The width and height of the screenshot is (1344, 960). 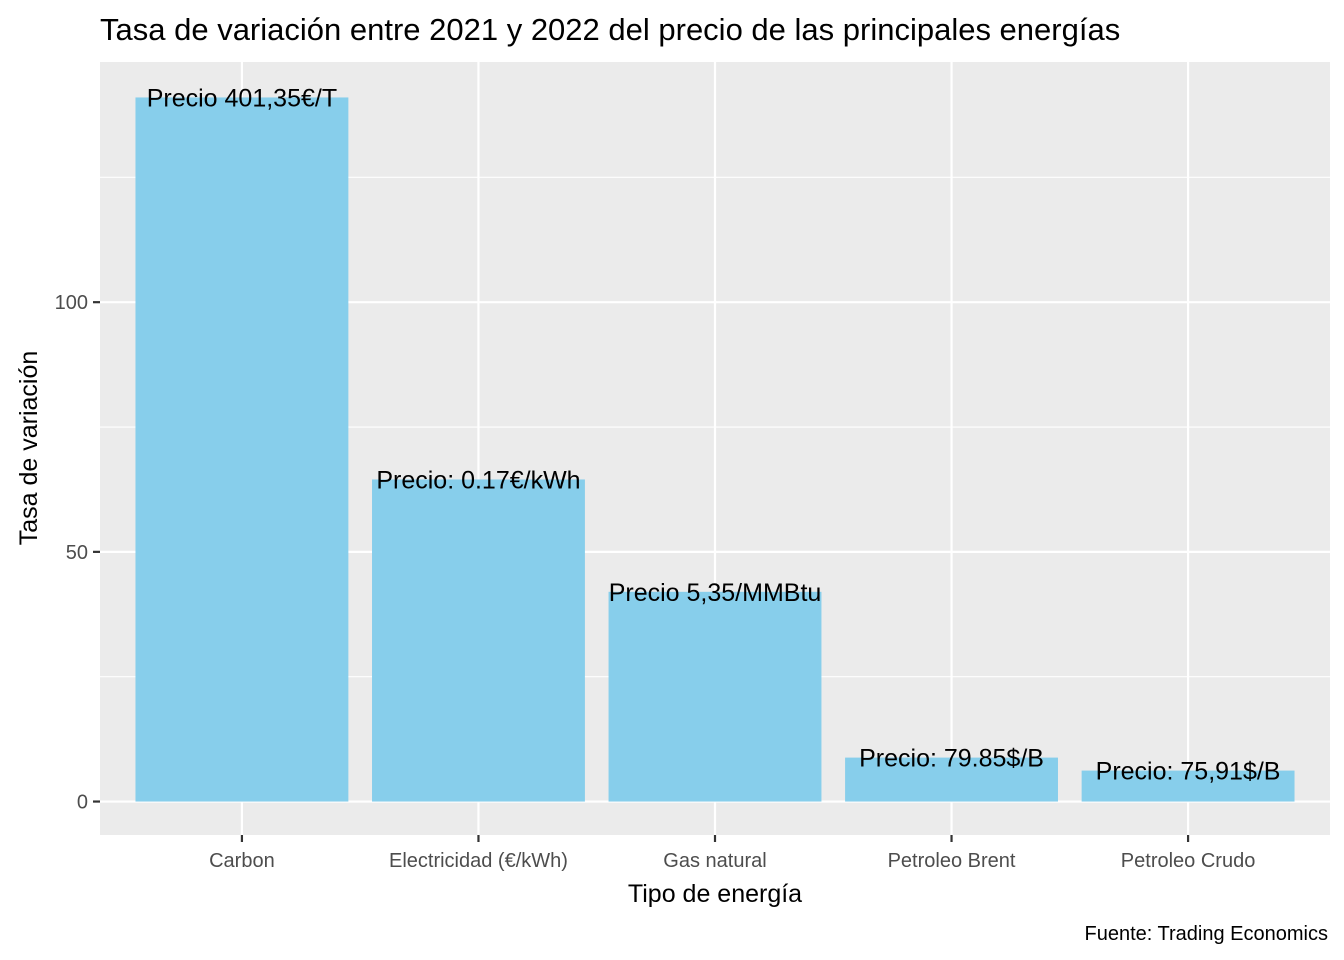 What do you see at coordinates (715, 894) in the screenshot?
I see `x-axis-title: Tipo de energía` at bounding box center [715, 894].